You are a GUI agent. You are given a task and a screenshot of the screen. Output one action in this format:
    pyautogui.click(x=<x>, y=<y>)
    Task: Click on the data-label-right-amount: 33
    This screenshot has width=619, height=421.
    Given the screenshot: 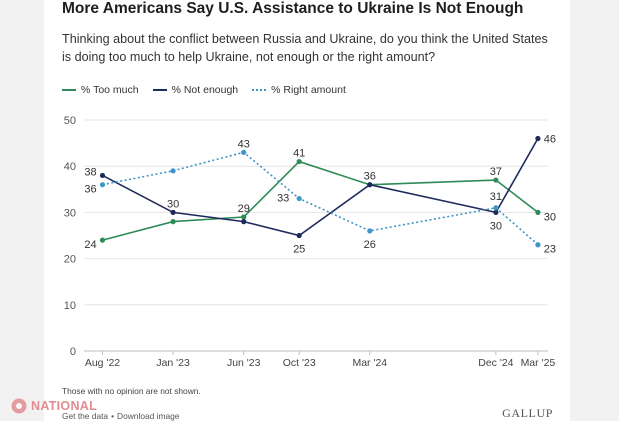 What is the action you would take?
    pyautogui.click(x=283, y=199)
    